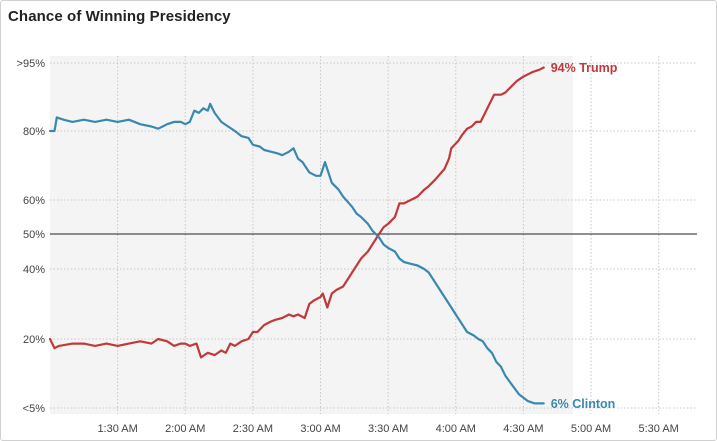 The image size is (717, 441). What do you see at coordinates (34, 340) in the screenshot?
I see `y-tick-label: 20%` at bounding box center [34, 340].